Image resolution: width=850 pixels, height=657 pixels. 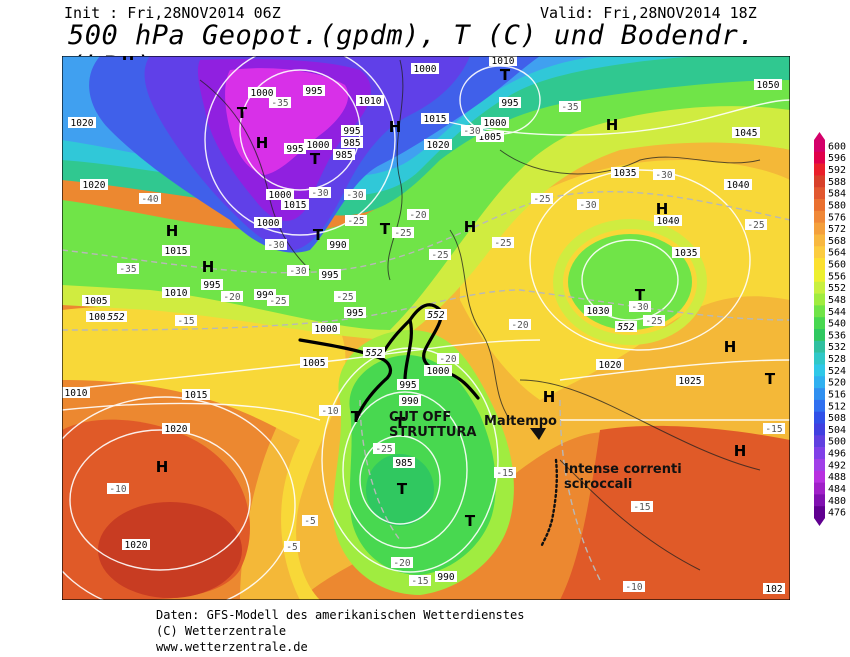 I want to click on annotation-cutoff: CUT OFF STRUTTURA, so click(x=432, y=425).